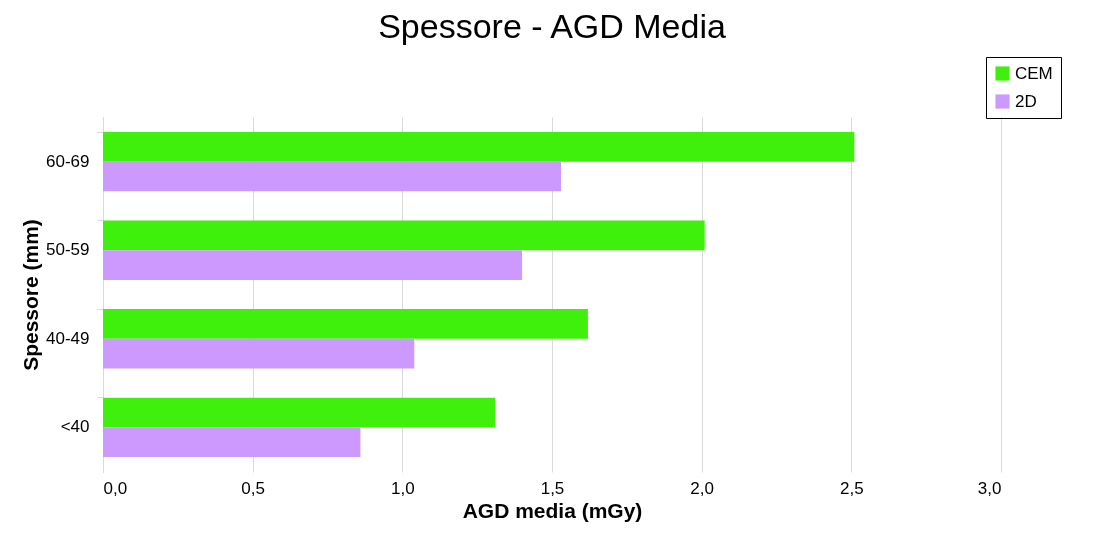  What do you see at coordinates (1026, 101) in the screenshot?
I see `legend-label: 2D` at bounding box center [1026, 101].